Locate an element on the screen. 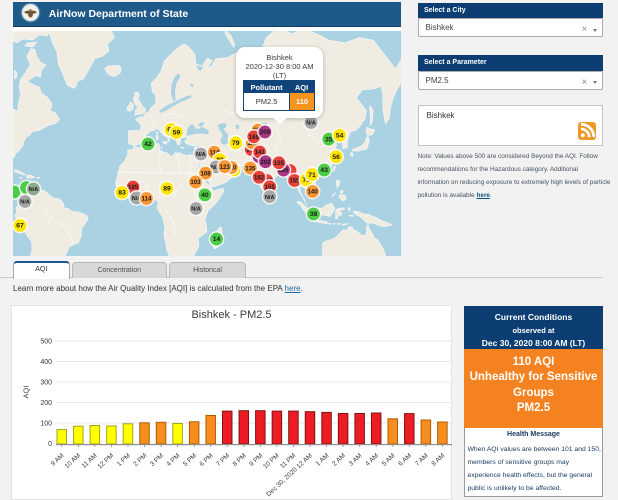 The height and width of the screenshot is (500, 618). svg-text: 59 is located at coordinates (177, 133).